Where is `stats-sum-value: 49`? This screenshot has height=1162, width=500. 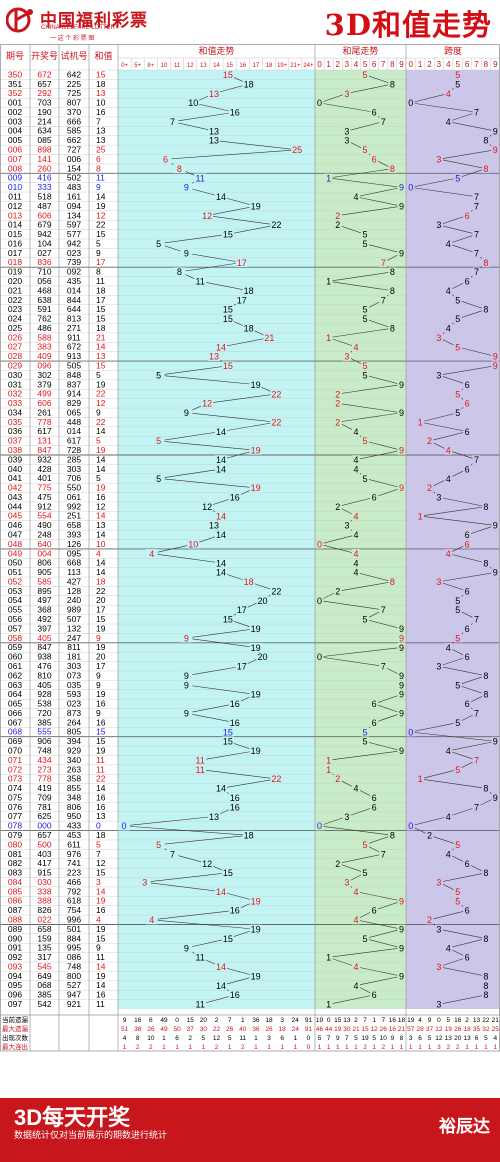
stats-sum-value: 49 is located at coordinates (164, 1020).